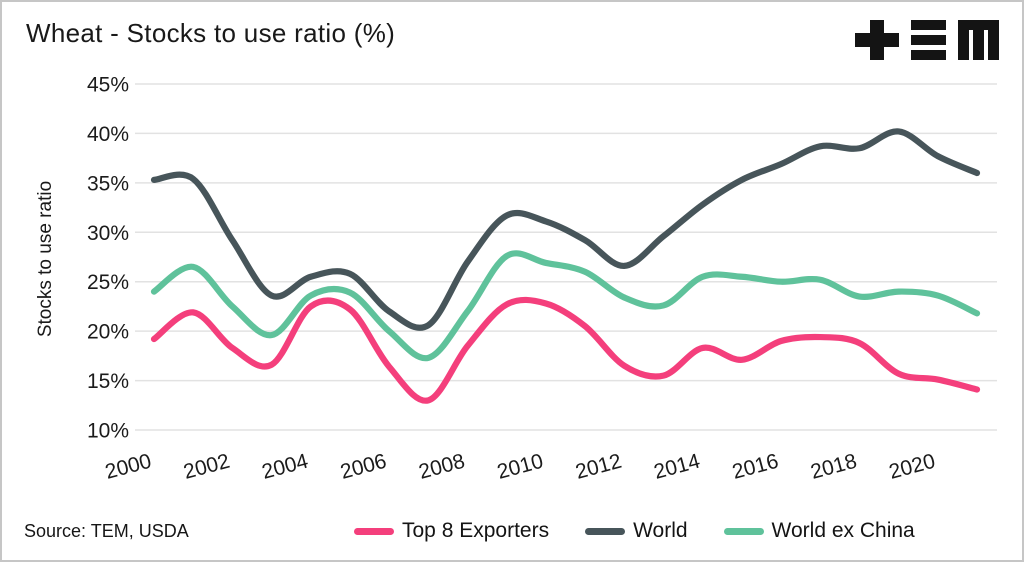 This screenshot has width=1024, height=562. What do you see at coordinates (676, 466) in the screenshot?
I see `x-tick-label: 2014` at bounding box center [676, 466].